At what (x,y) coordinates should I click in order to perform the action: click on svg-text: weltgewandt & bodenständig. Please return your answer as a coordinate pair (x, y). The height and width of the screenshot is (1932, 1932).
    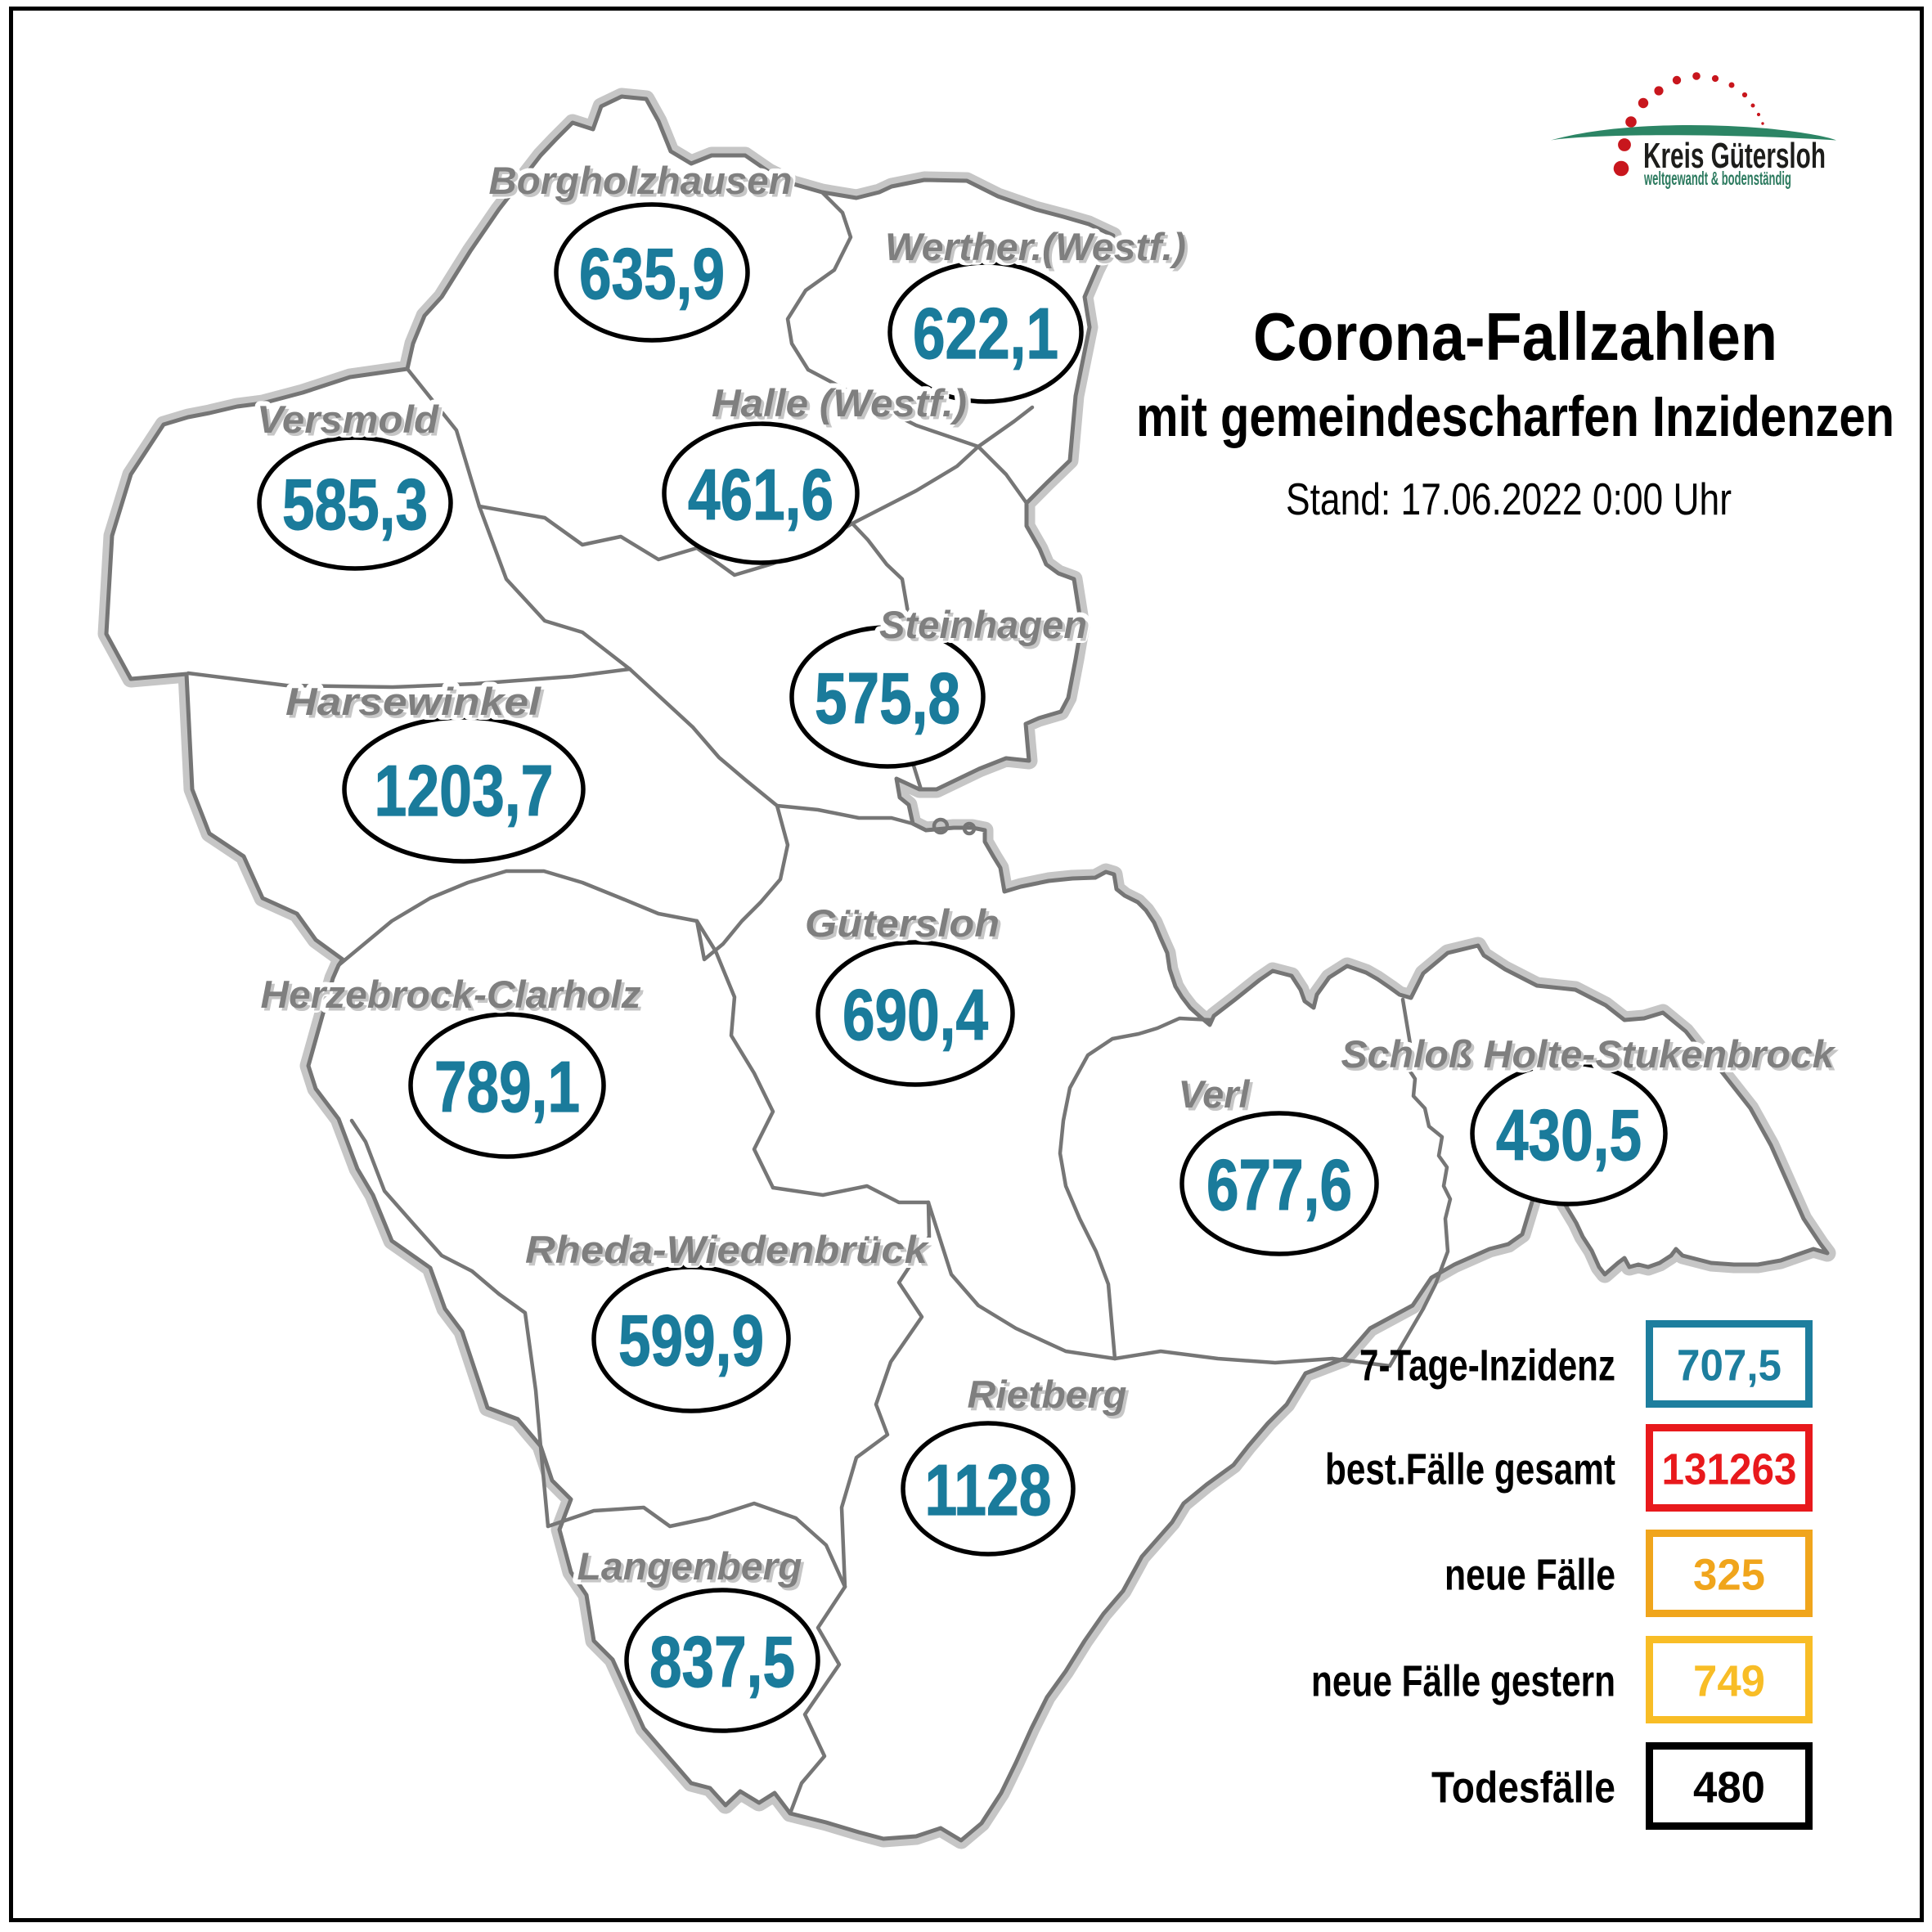
    Looking at the image, I should click on (1717, 178).